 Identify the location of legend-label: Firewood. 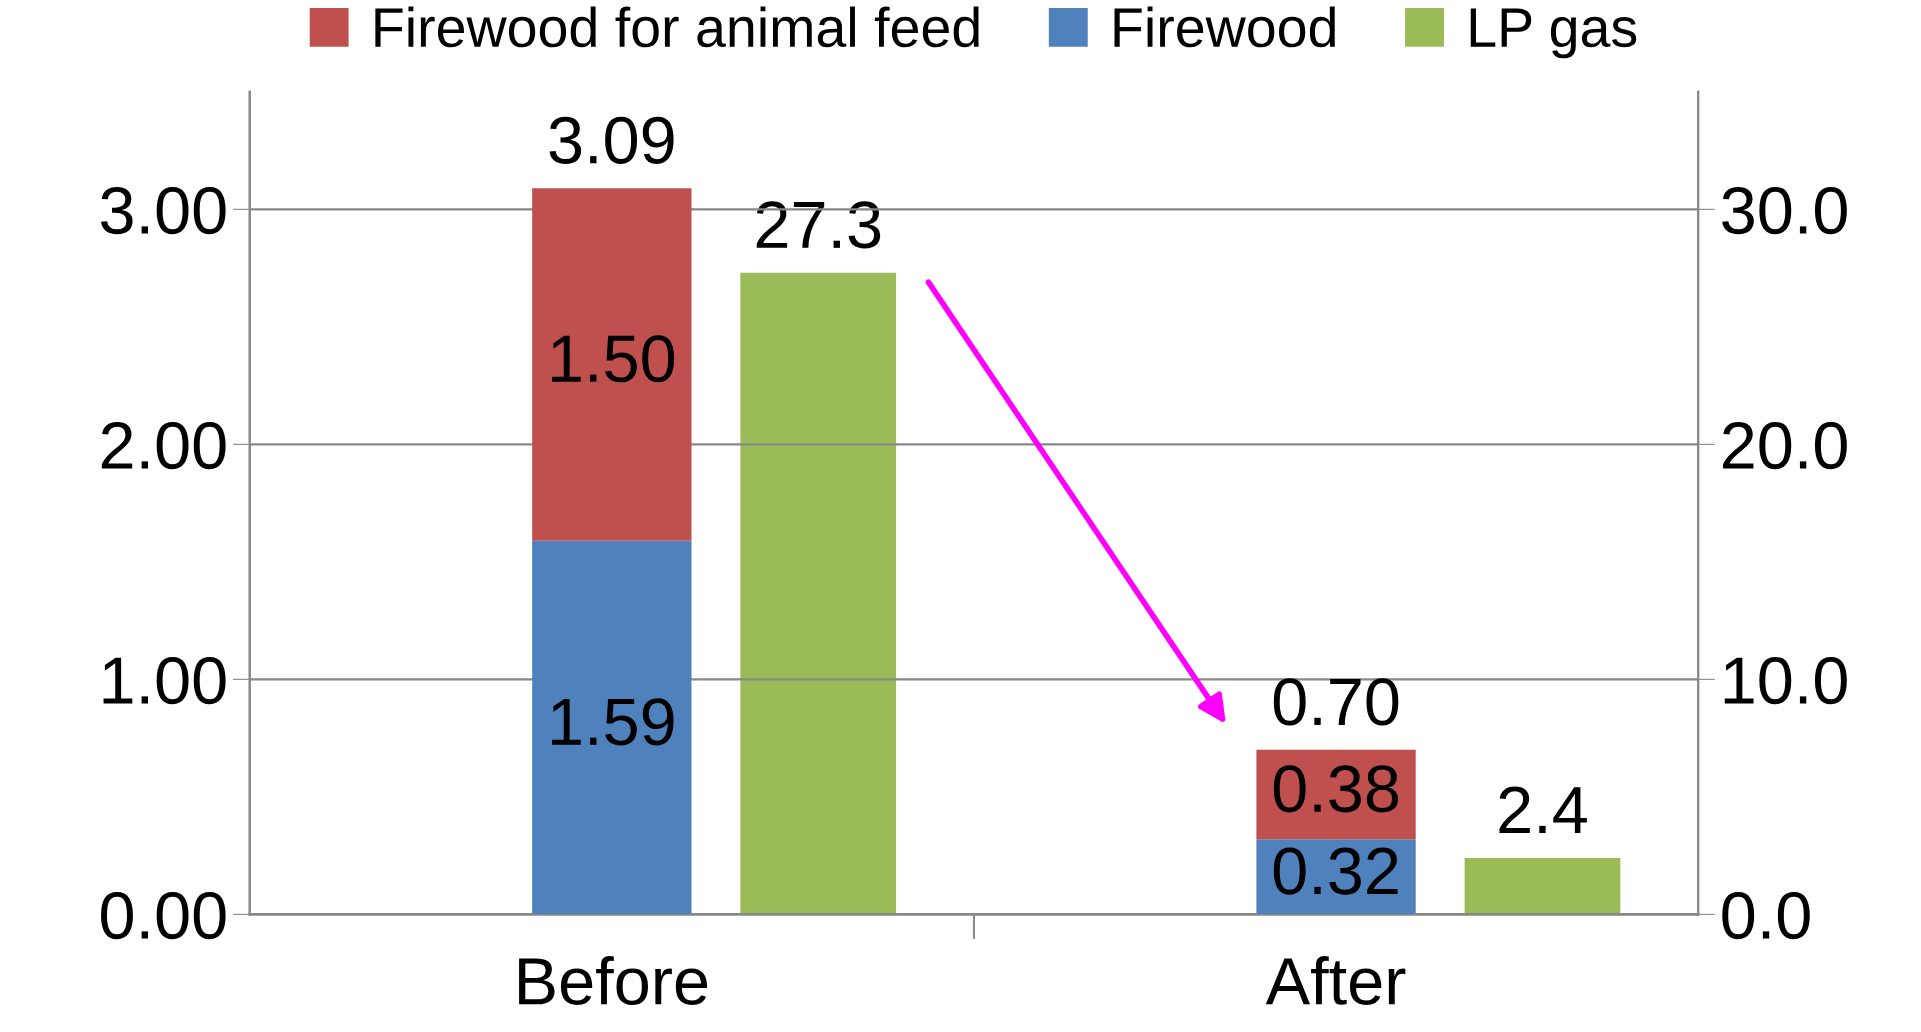
(1224, 27).